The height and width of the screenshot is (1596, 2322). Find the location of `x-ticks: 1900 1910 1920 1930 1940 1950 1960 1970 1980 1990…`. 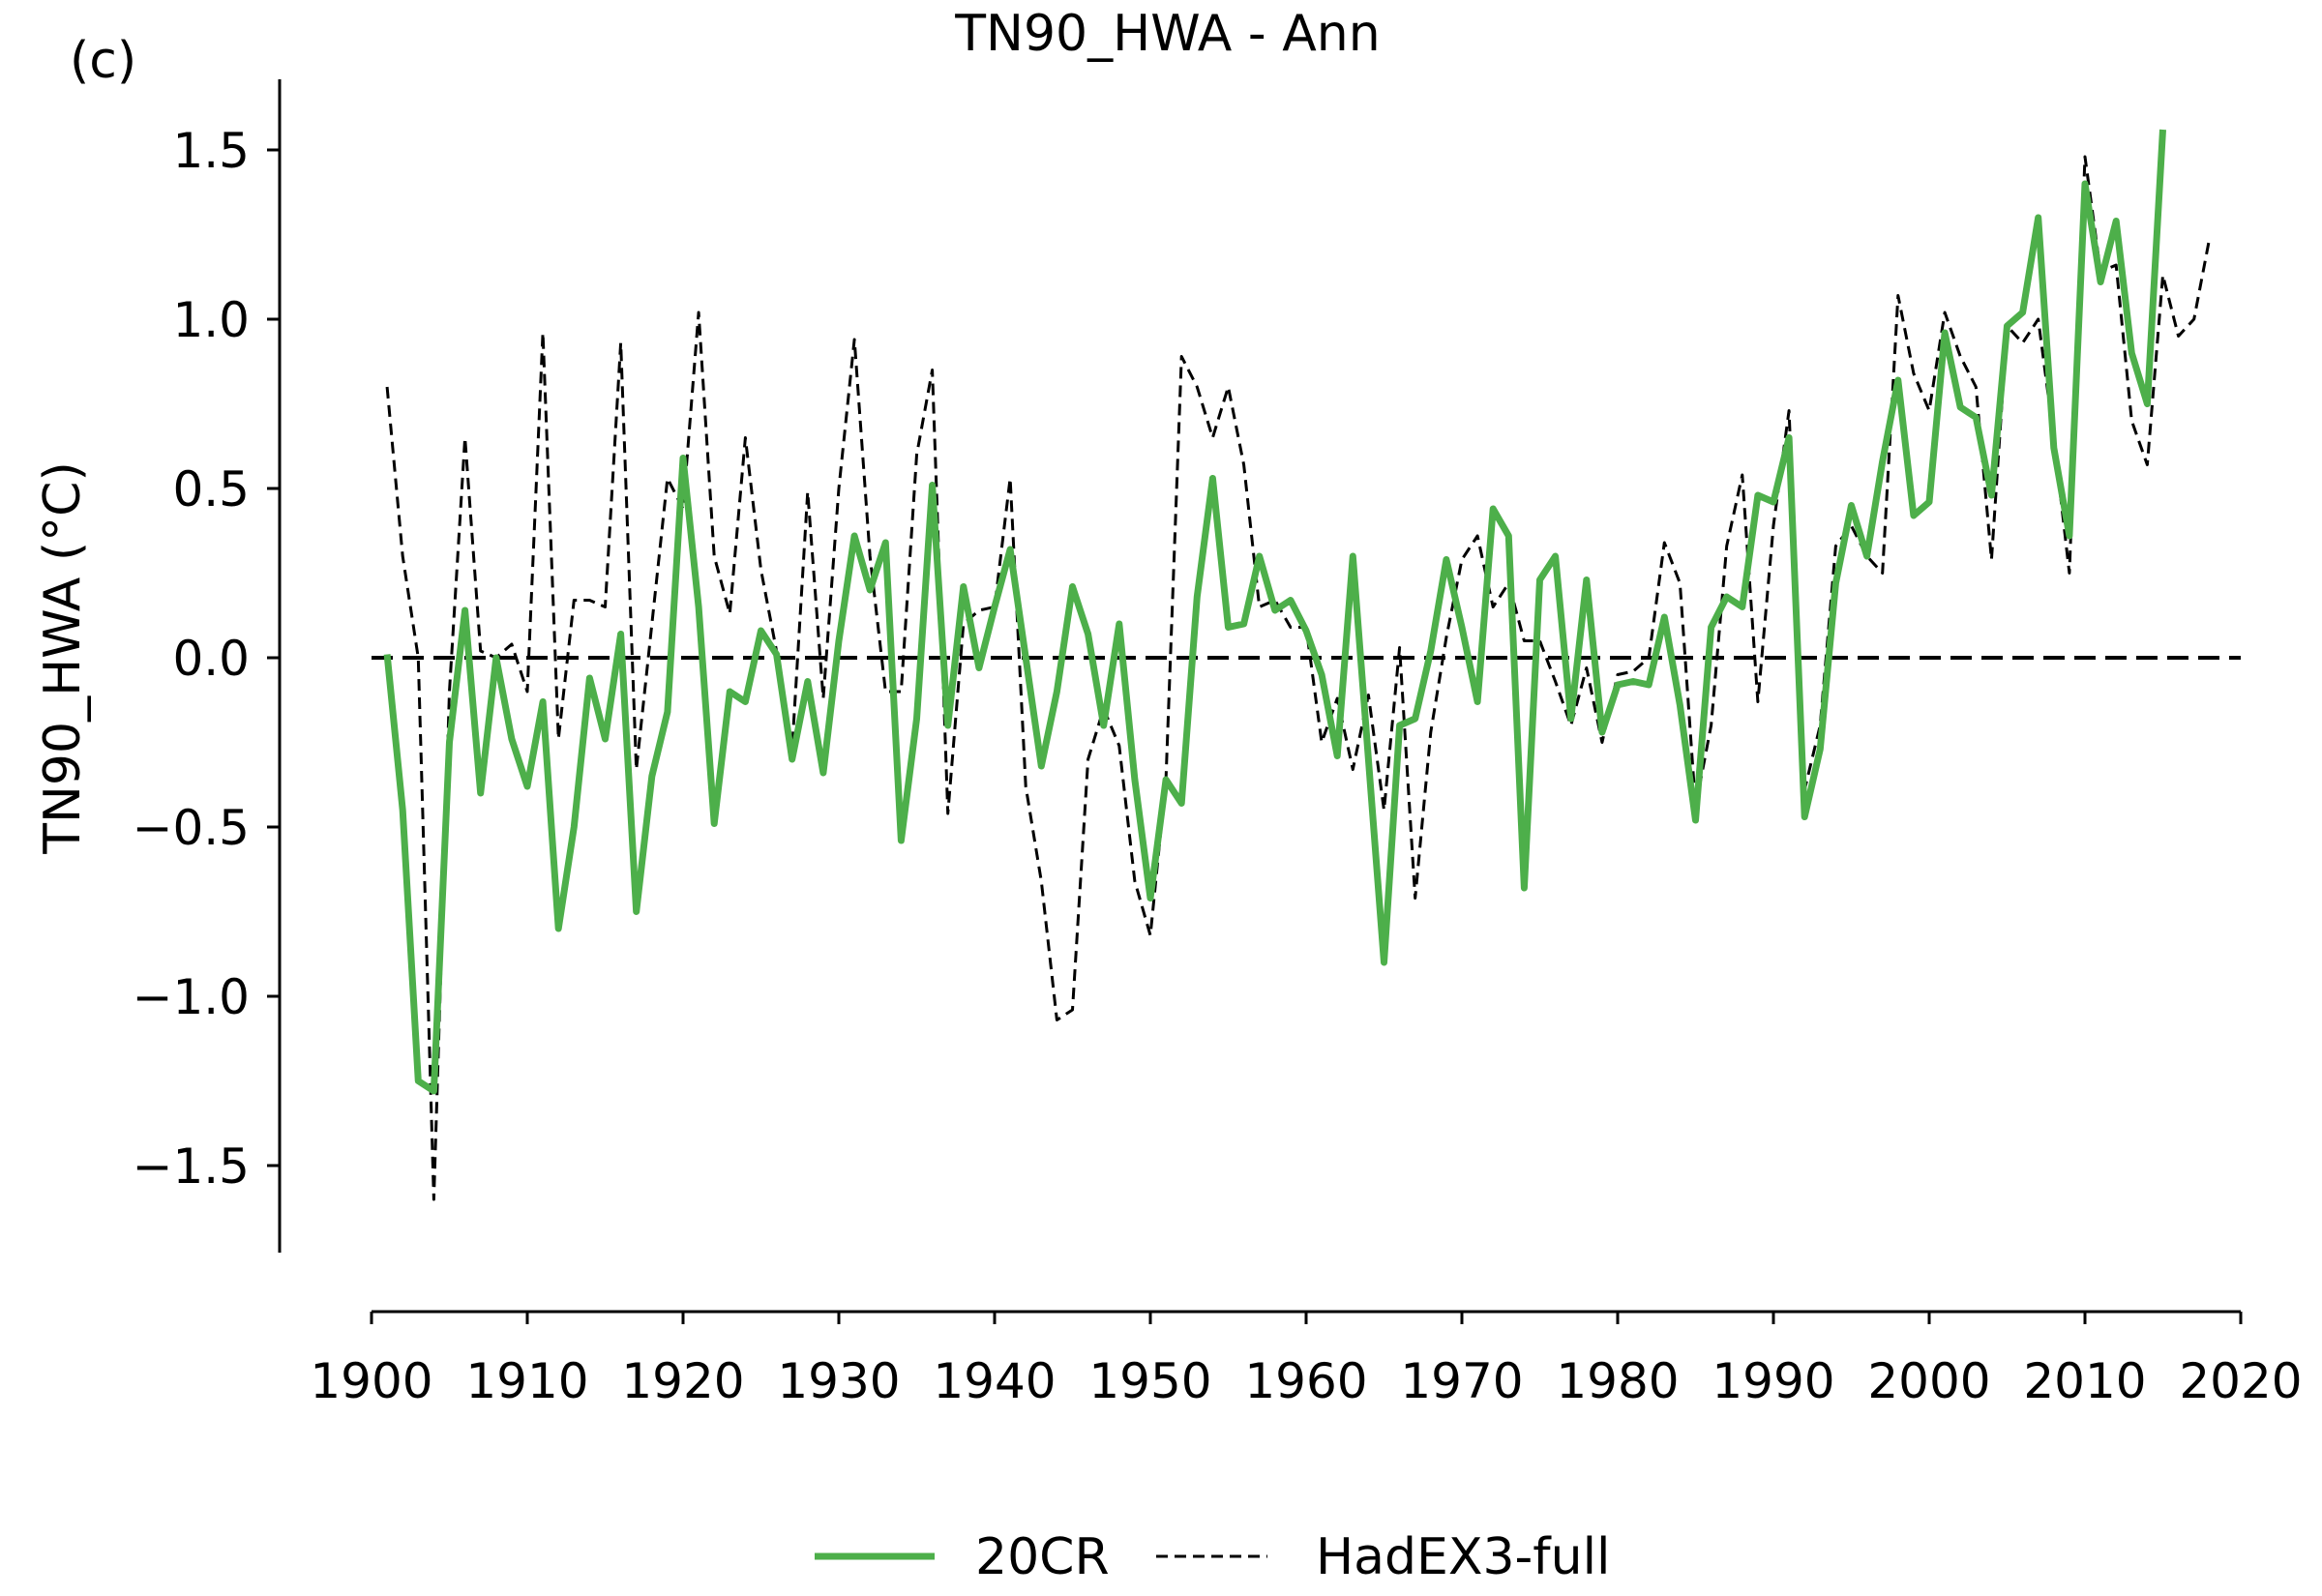

x-ticks: 1900 1910 1920 1930 1940 1950 1960 1970 1980 1990… is located at coordinates (1306, 1360).